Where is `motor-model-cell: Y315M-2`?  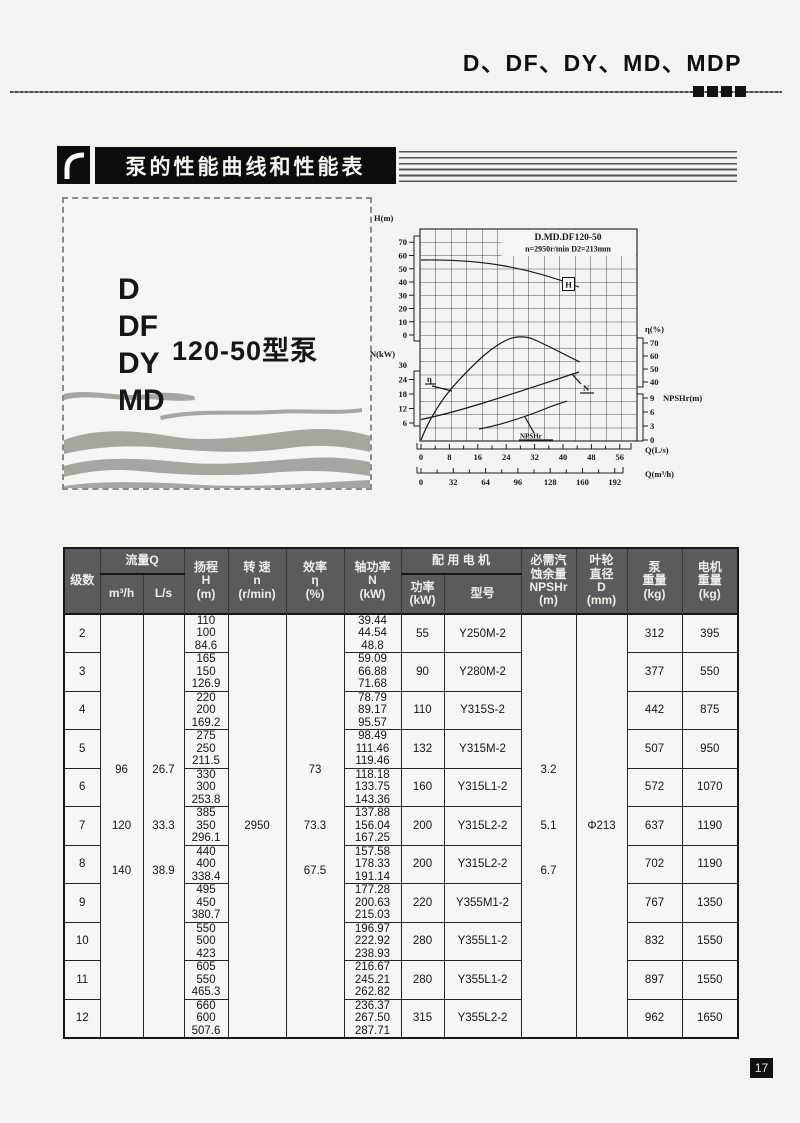
motor-model-cell: Y315M-2 is located at coordinates (482, 749).